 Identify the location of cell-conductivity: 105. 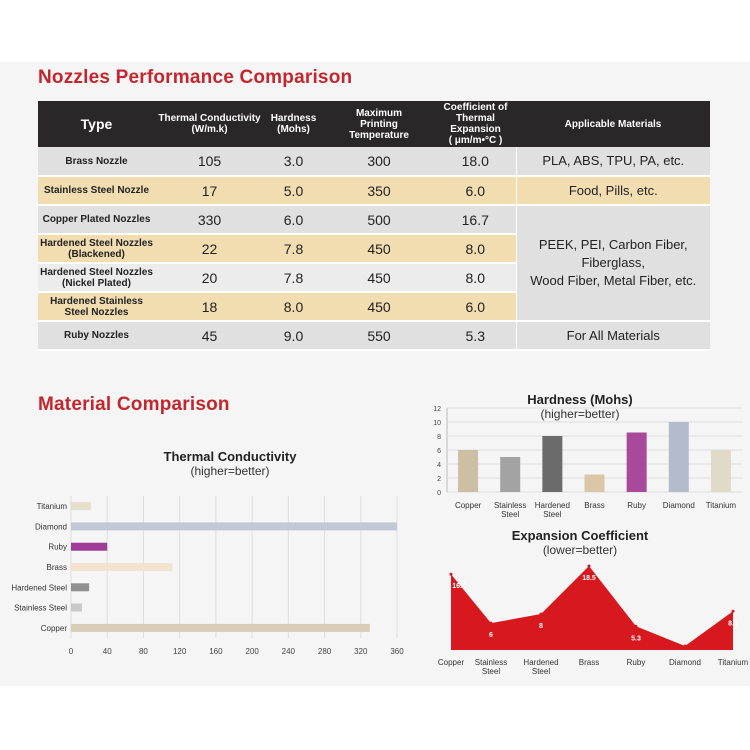
(209, 162).